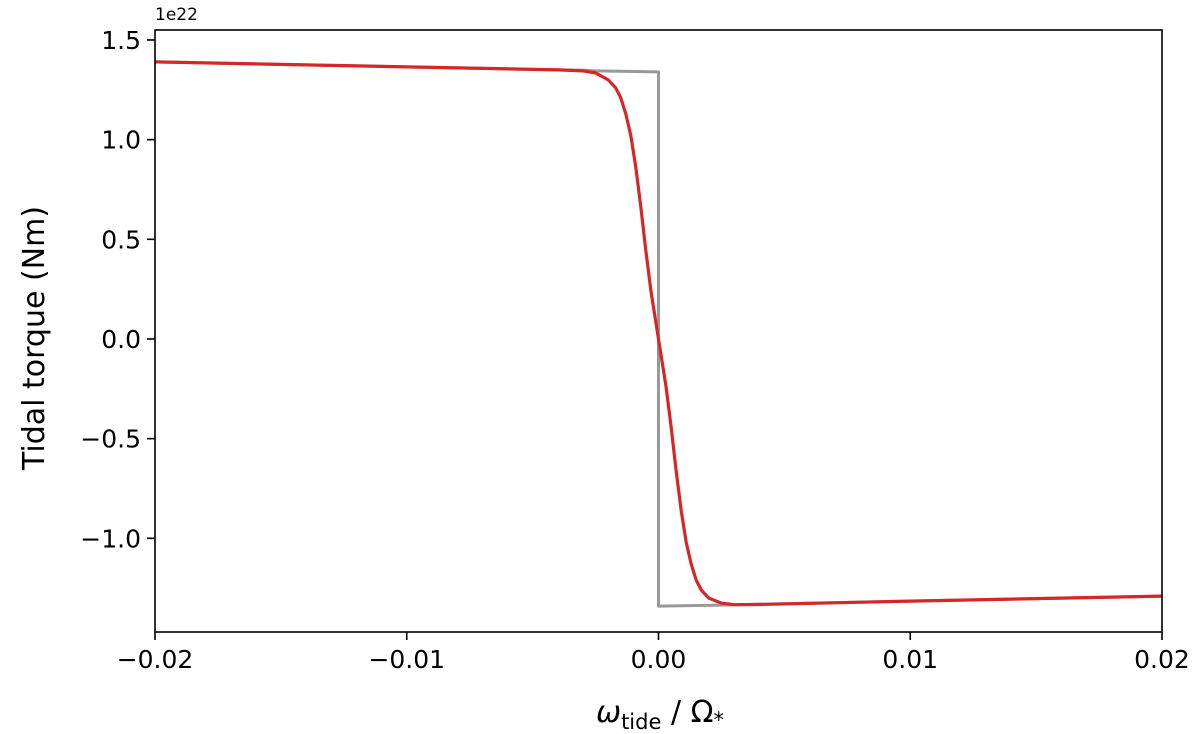 Image resolution: width=1200 pixels, height=734 pixels. Describe the element at coordinates (1162, 659) in the screenshot. I see `x-tick-label: 0.02` at that location.